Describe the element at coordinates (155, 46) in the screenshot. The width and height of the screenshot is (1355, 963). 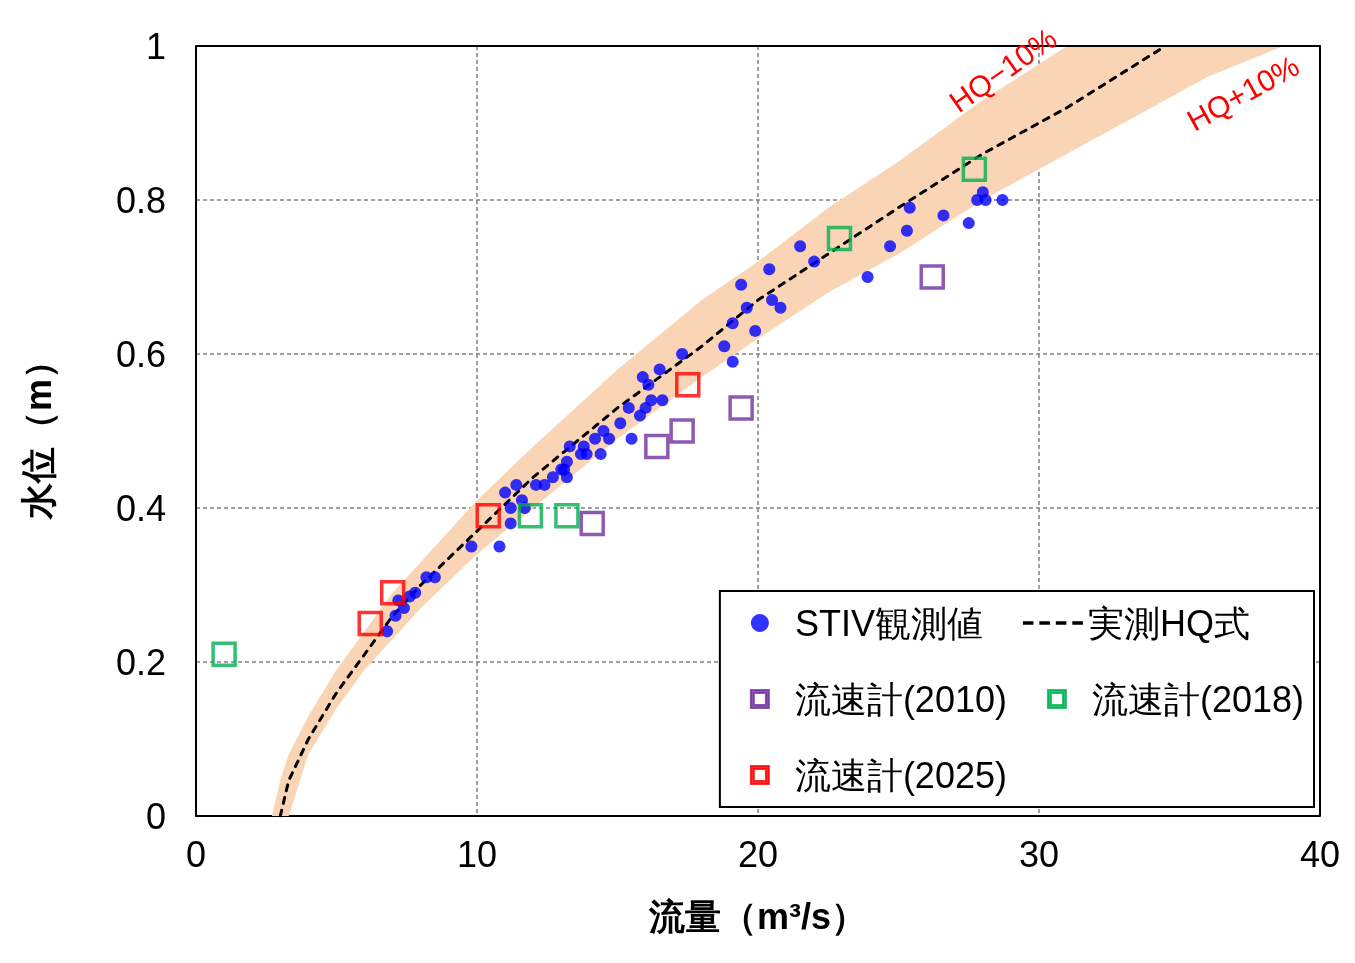
I see `y-tick-label: 1` at that location.